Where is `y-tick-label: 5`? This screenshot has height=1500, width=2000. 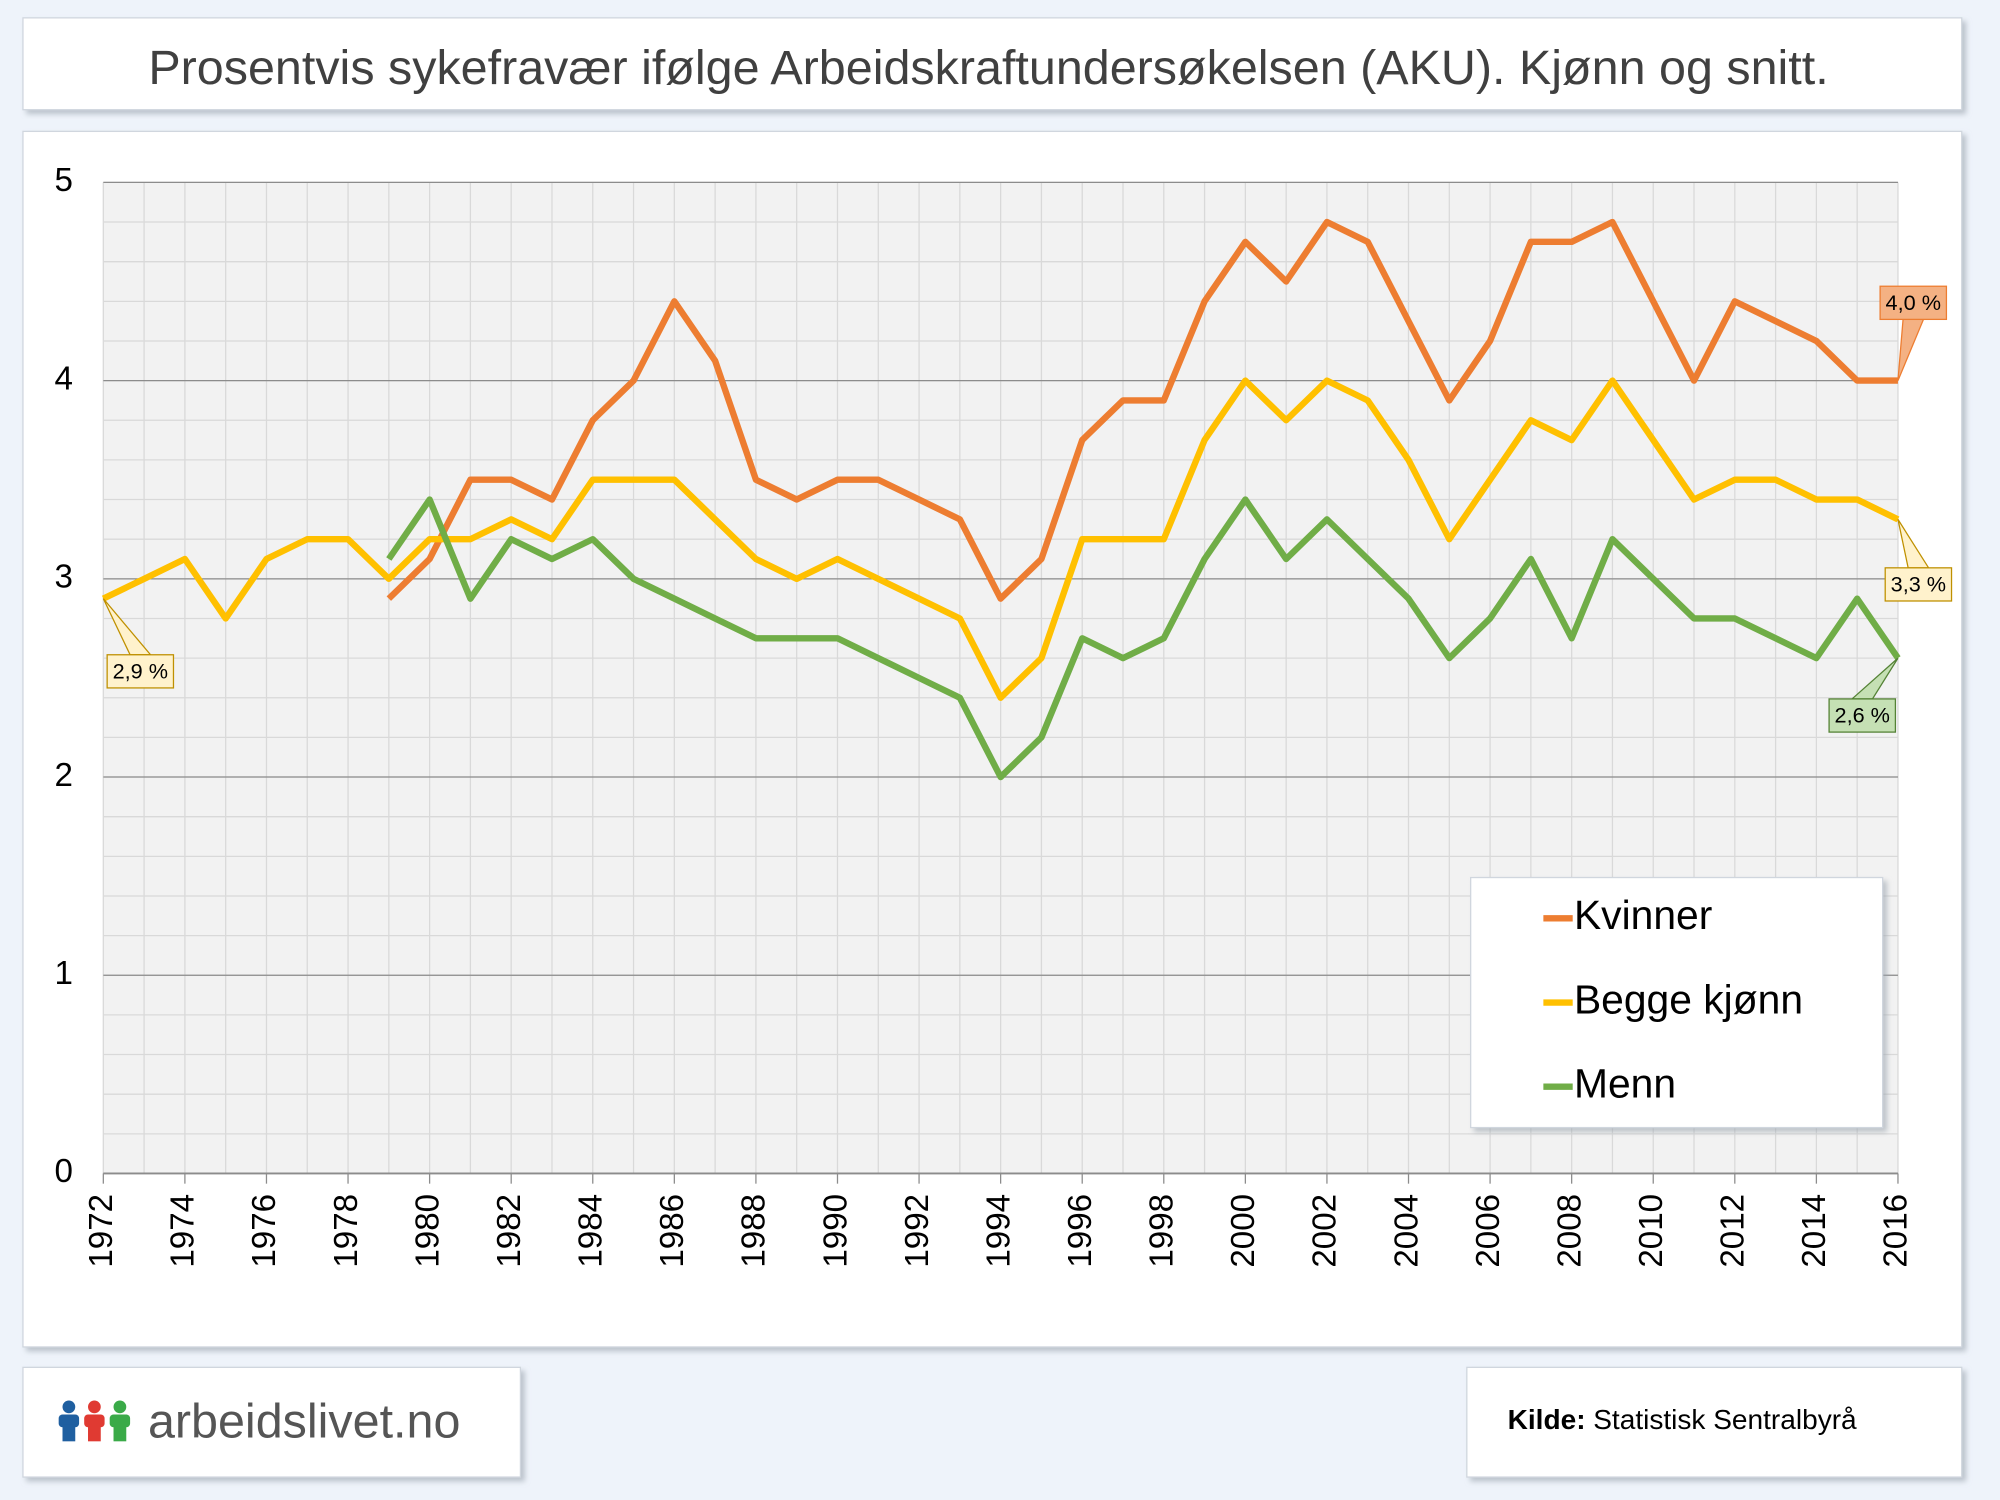
y-tick-label: 5 is located at coordinates (64, 180).